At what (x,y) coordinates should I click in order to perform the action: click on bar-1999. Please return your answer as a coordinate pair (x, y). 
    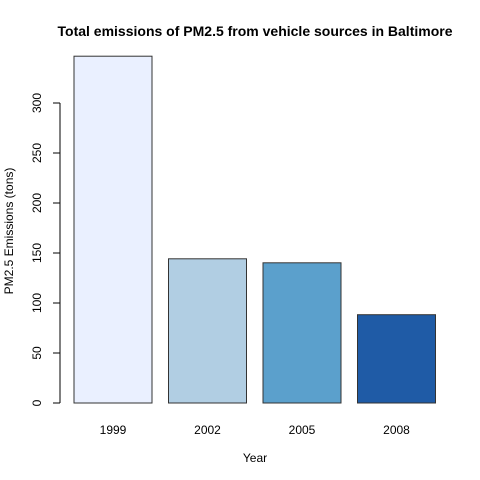
    Looking at the image, I should click on (113, 229).